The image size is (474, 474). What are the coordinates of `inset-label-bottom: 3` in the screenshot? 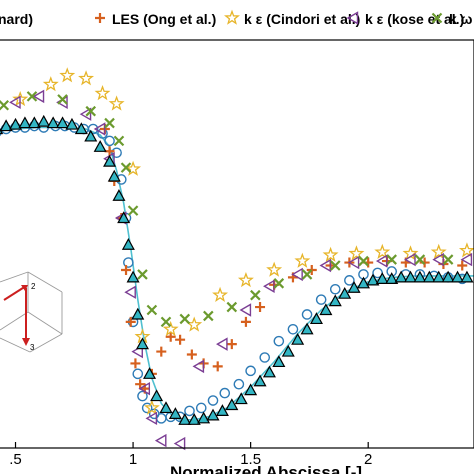 It's located at (32, 347).